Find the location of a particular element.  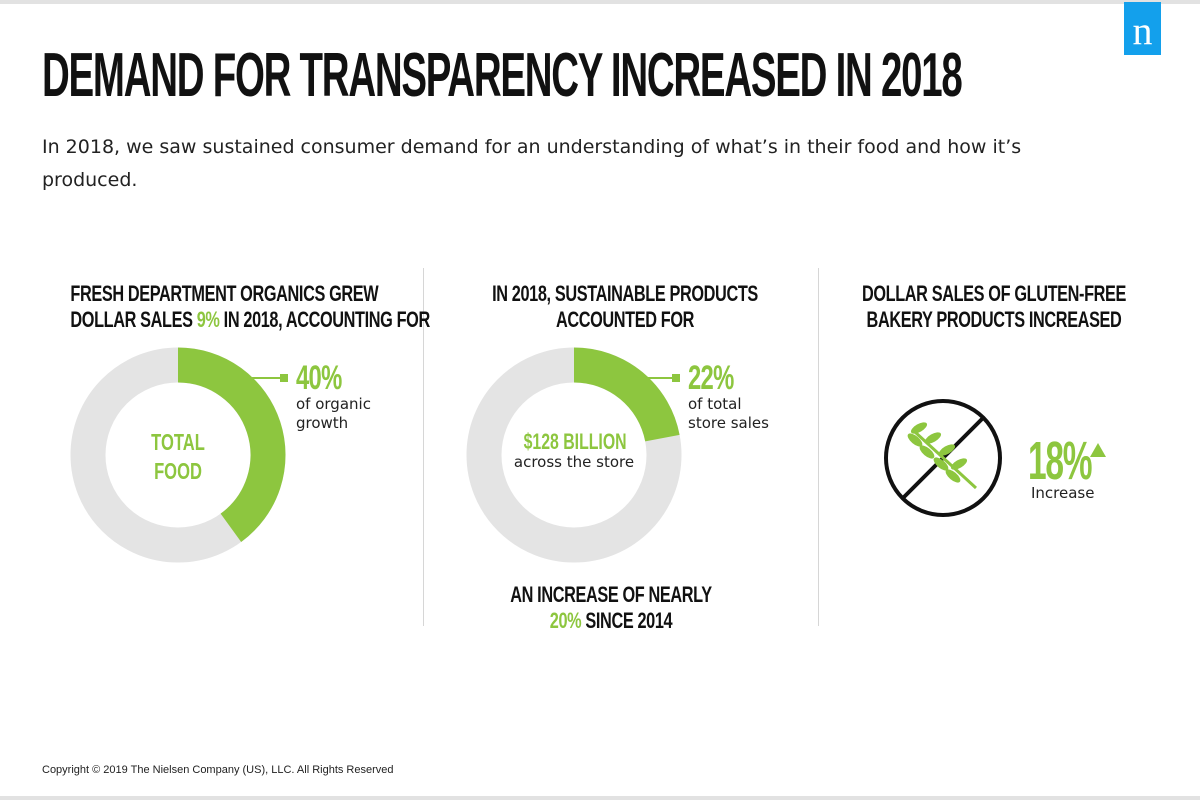

top-border is located at coordinates (600, 2).